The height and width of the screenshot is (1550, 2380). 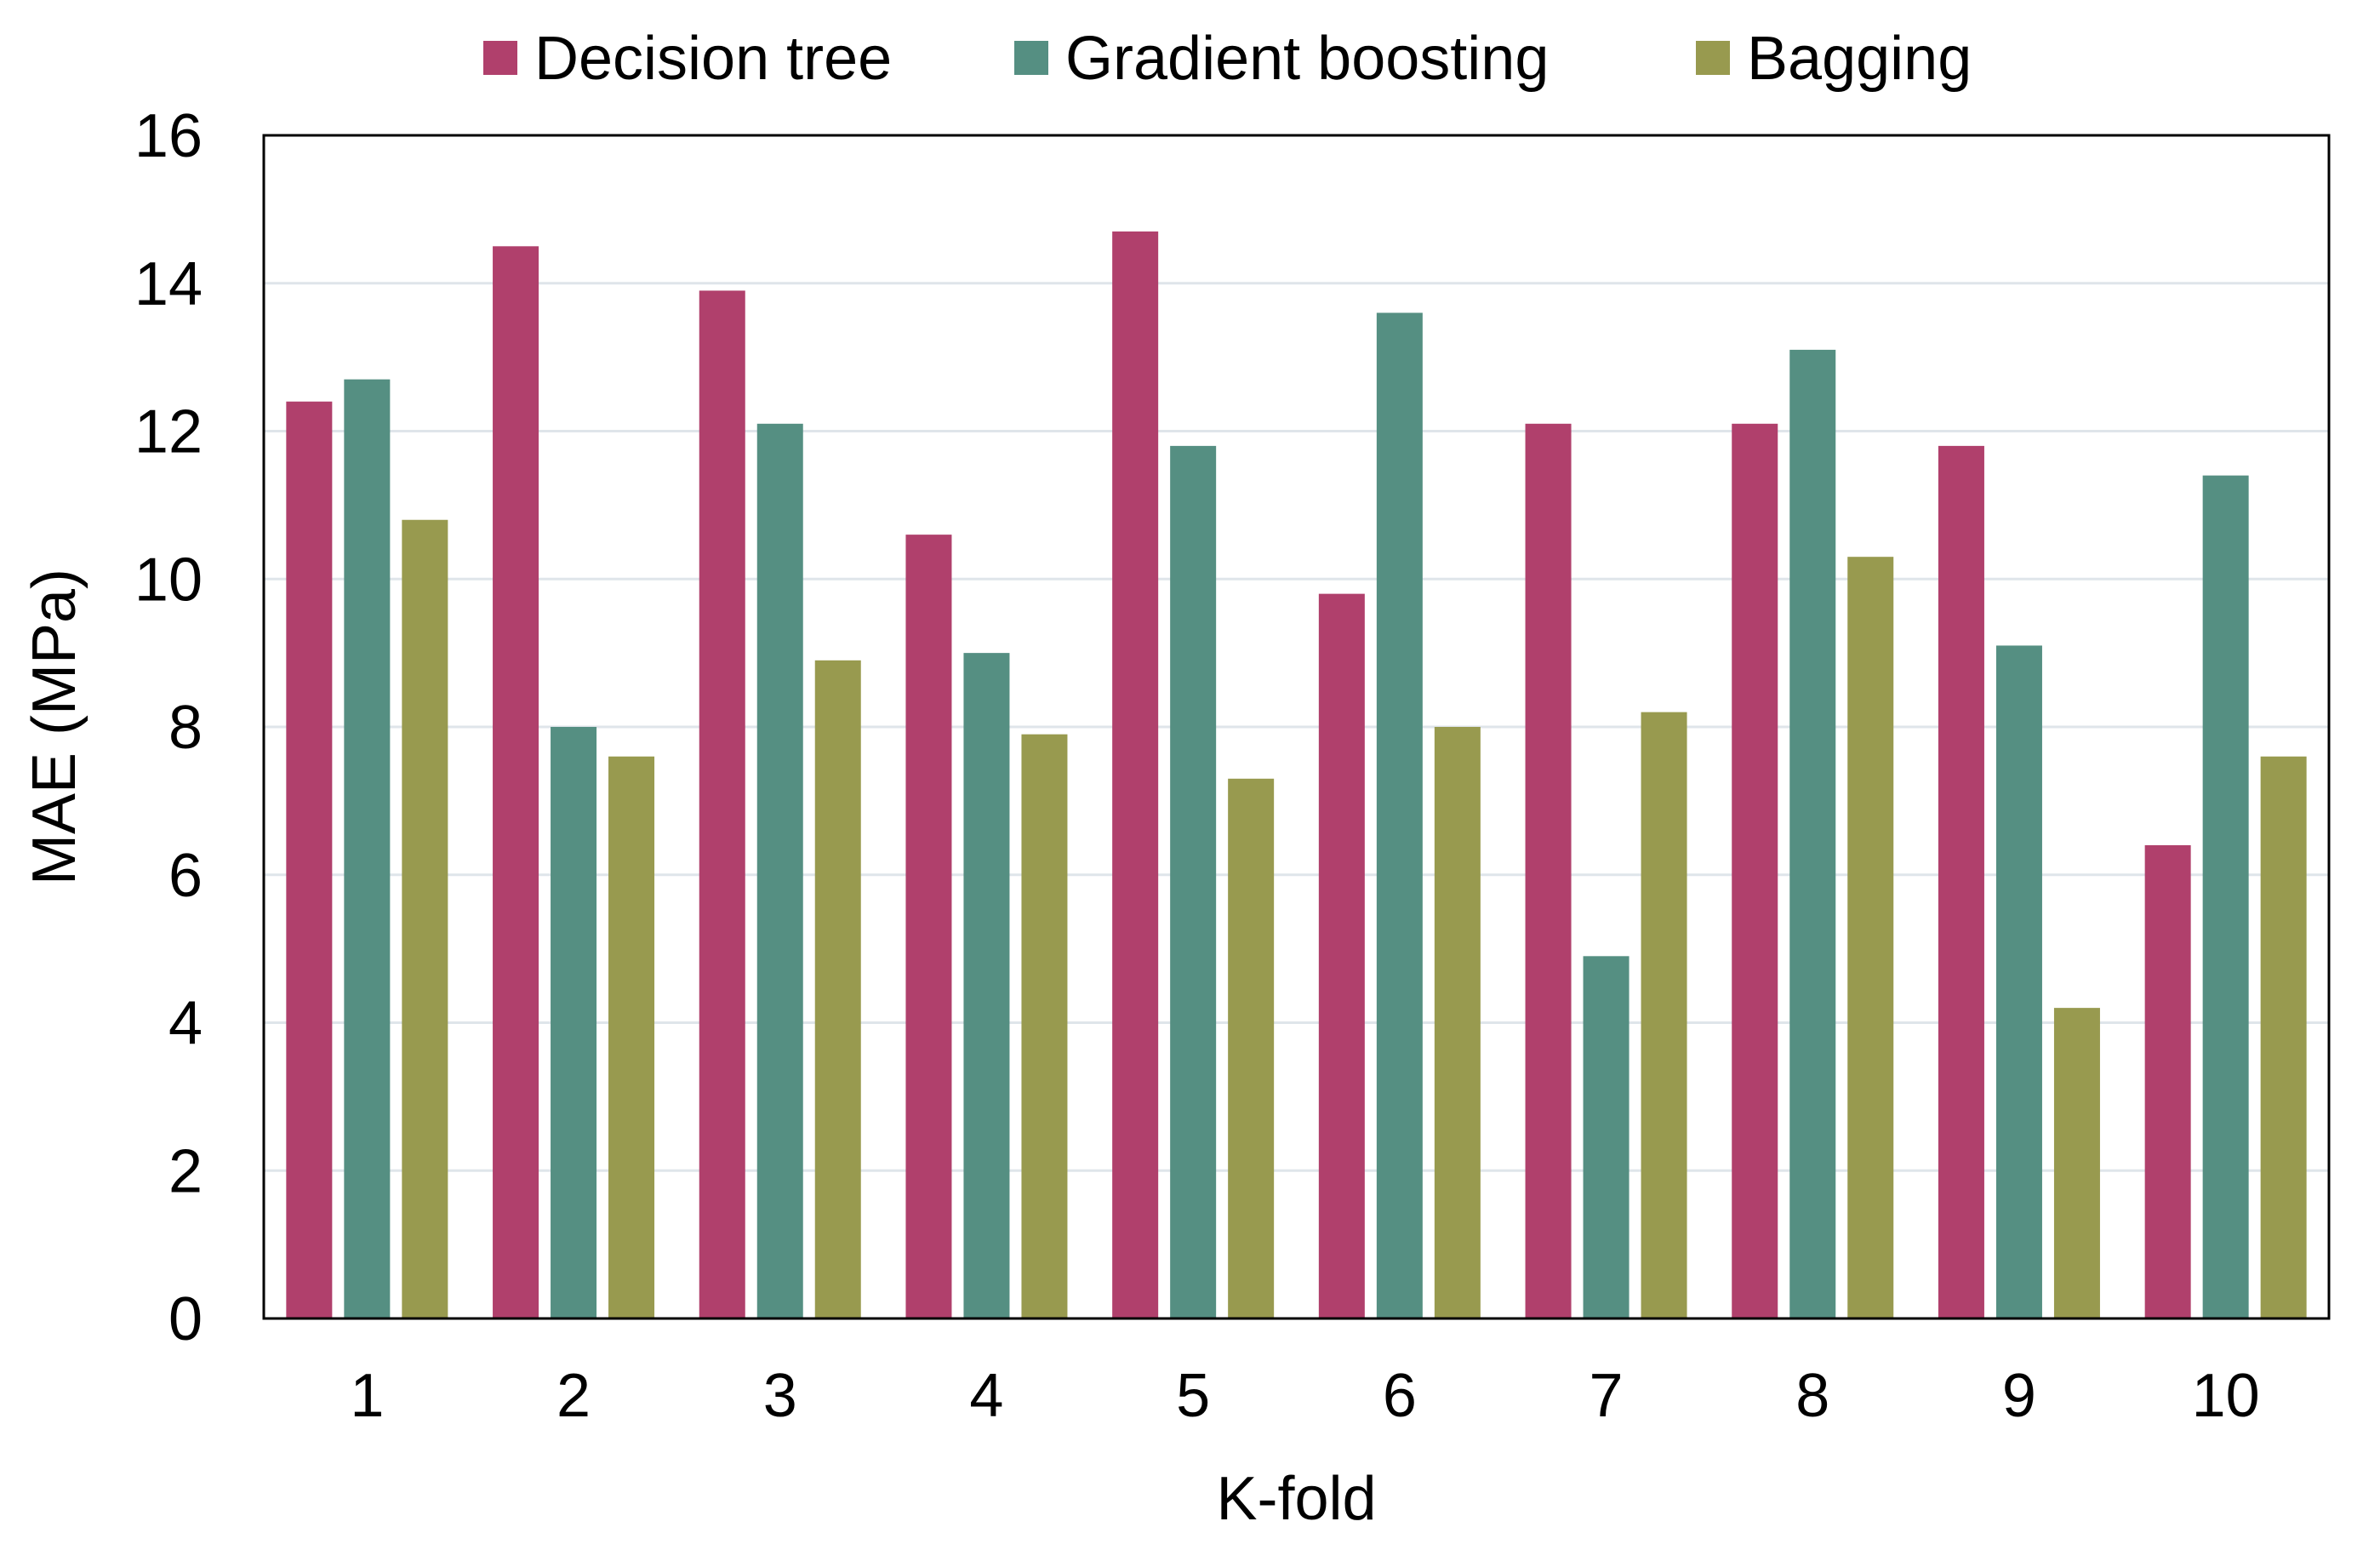 I want to click on x-tick-label: 10, so click(x=2226, y=1396).